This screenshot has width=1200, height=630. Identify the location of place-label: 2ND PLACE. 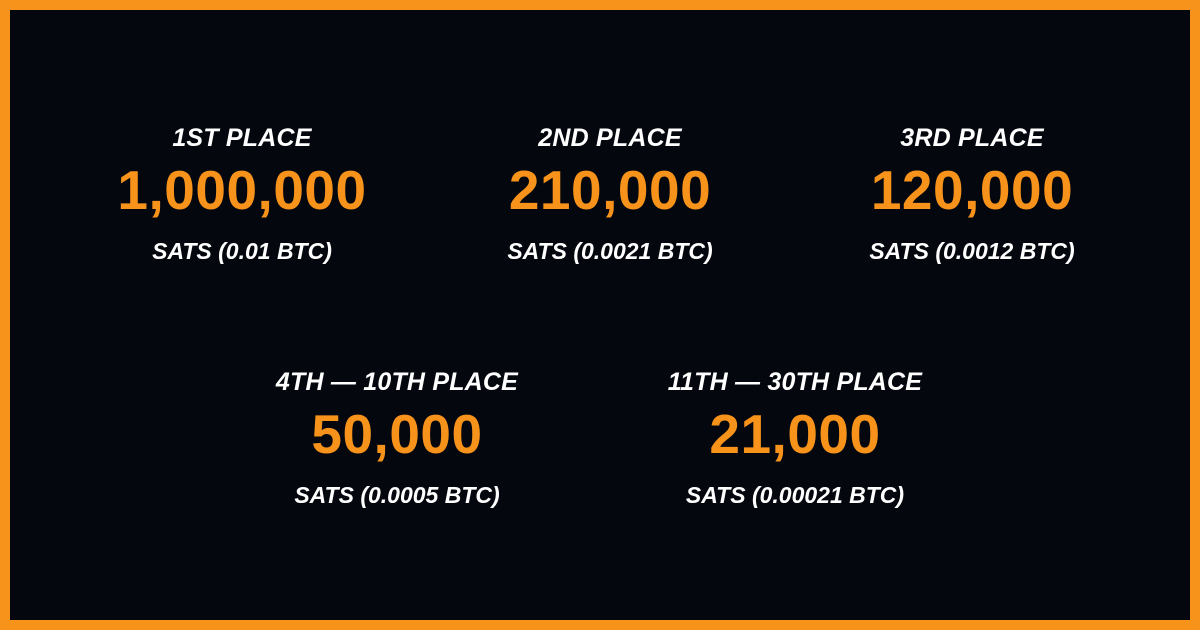
(610, 138).